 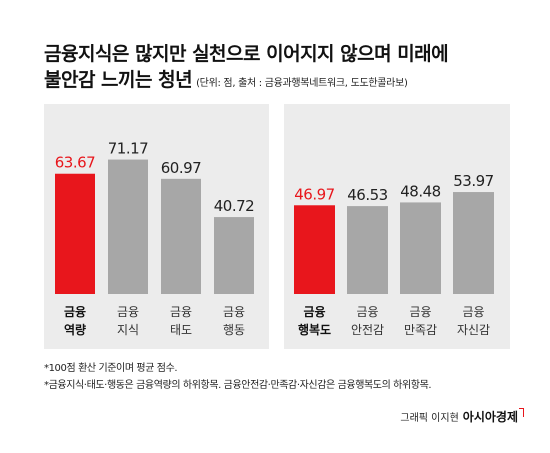 I want to click on category-label-0-0-0: 금융, so click(x=75, y=311).